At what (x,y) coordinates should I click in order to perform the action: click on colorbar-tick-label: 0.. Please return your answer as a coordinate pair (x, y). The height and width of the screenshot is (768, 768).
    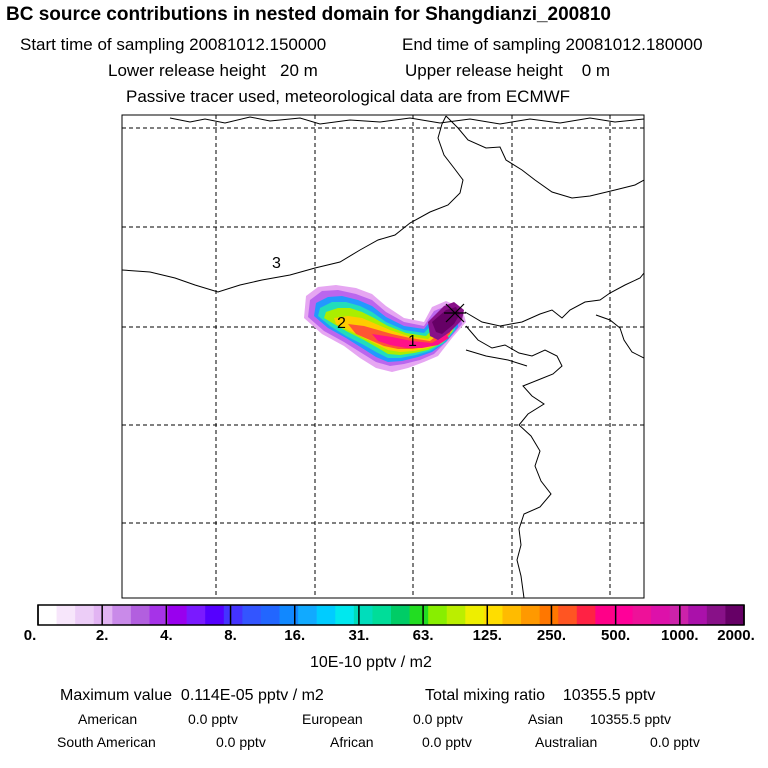
    Looking at the image, I should click on (30, 635).